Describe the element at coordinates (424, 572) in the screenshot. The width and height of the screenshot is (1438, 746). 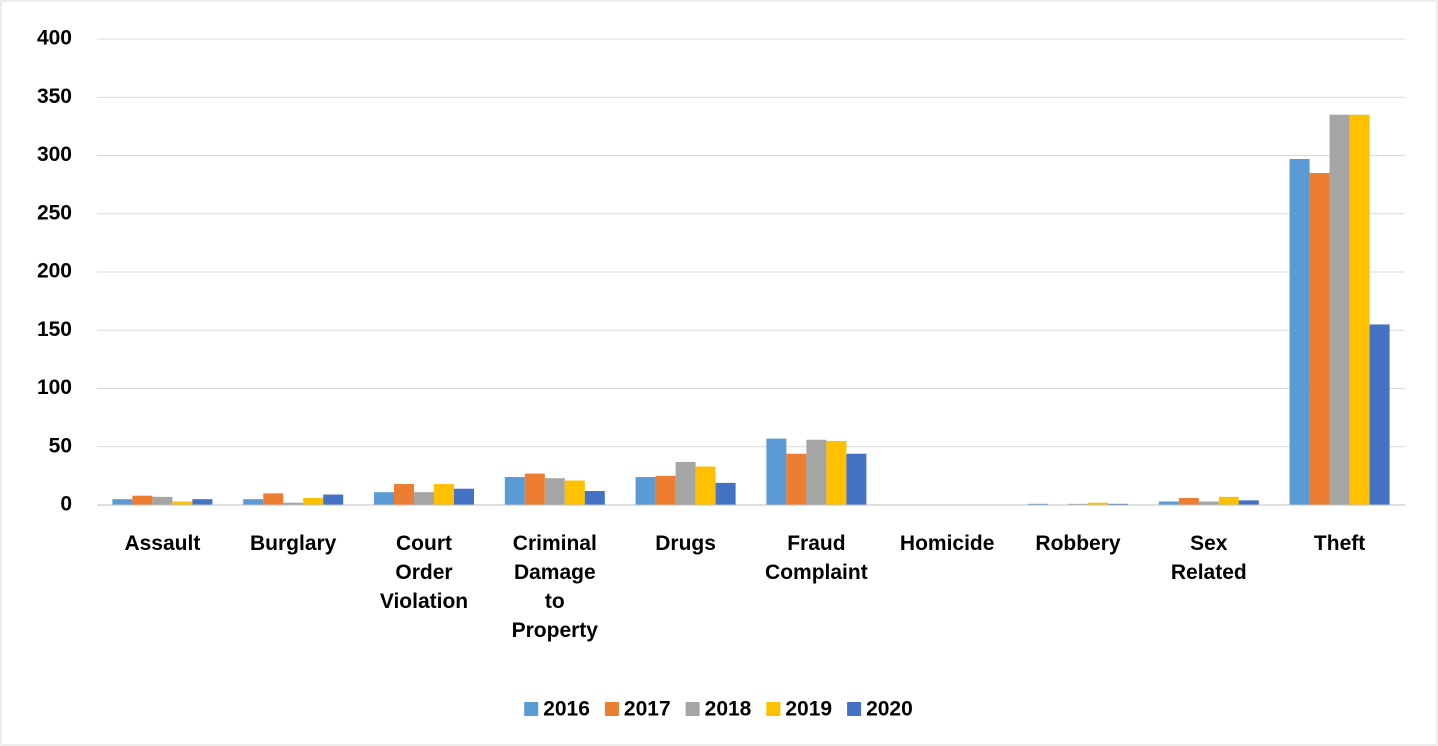
I see `x-tick-label: Court Order Violation` at that location.